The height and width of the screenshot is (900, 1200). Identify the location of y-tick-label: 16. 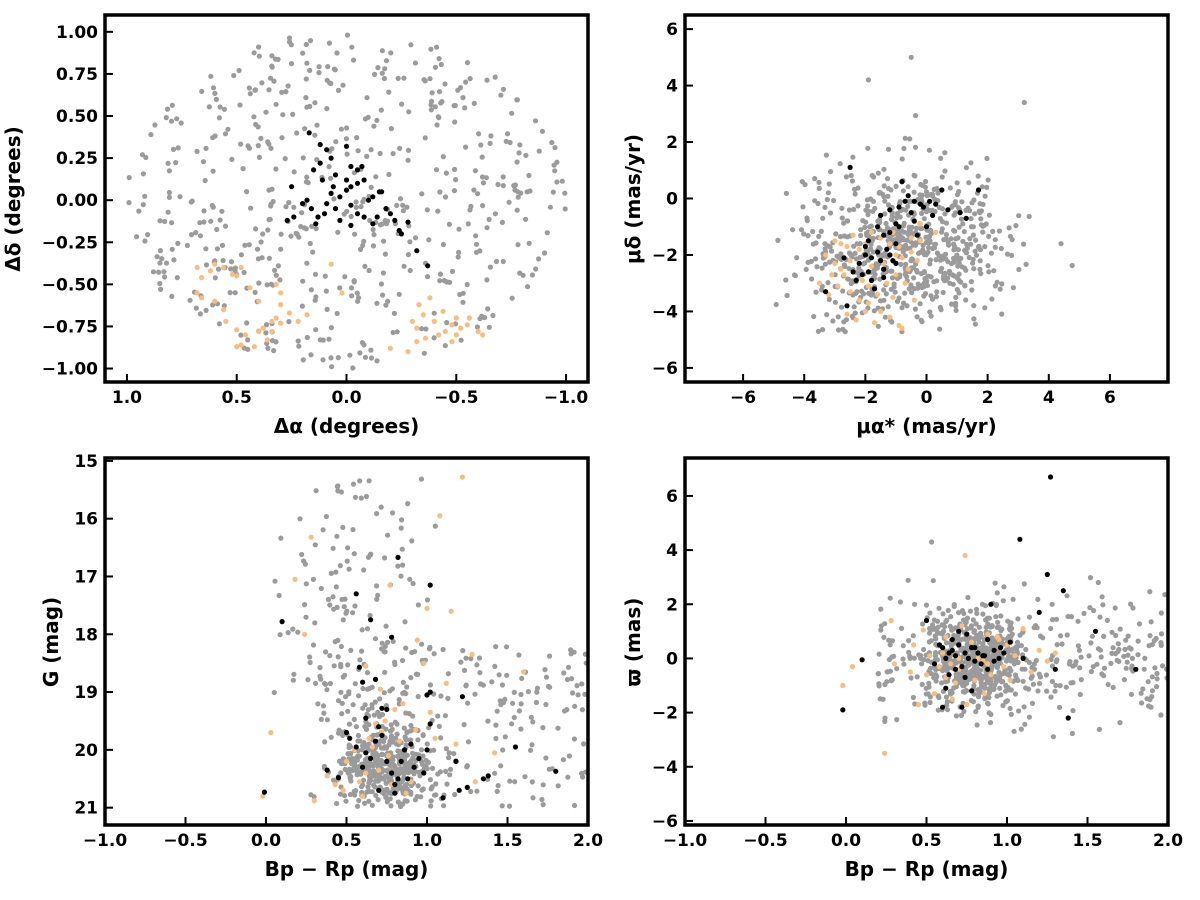
(86, 520).